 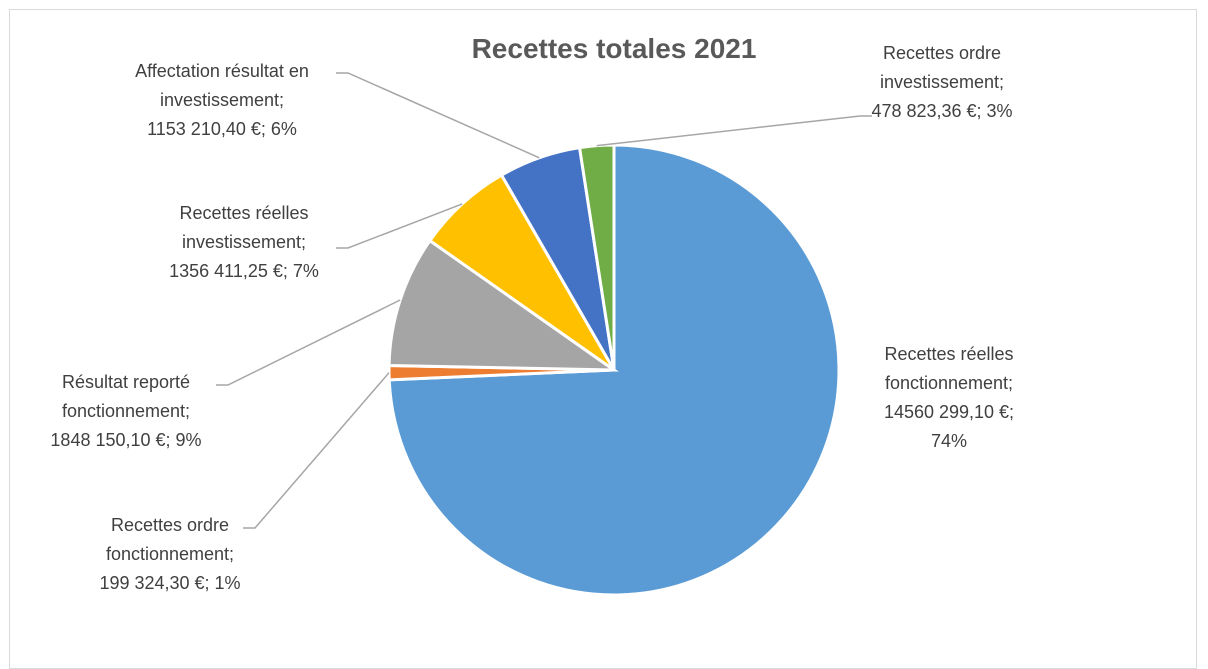 I want to click on label-line: 1356 411,25 €; 7%, so click(x=244, y=271).